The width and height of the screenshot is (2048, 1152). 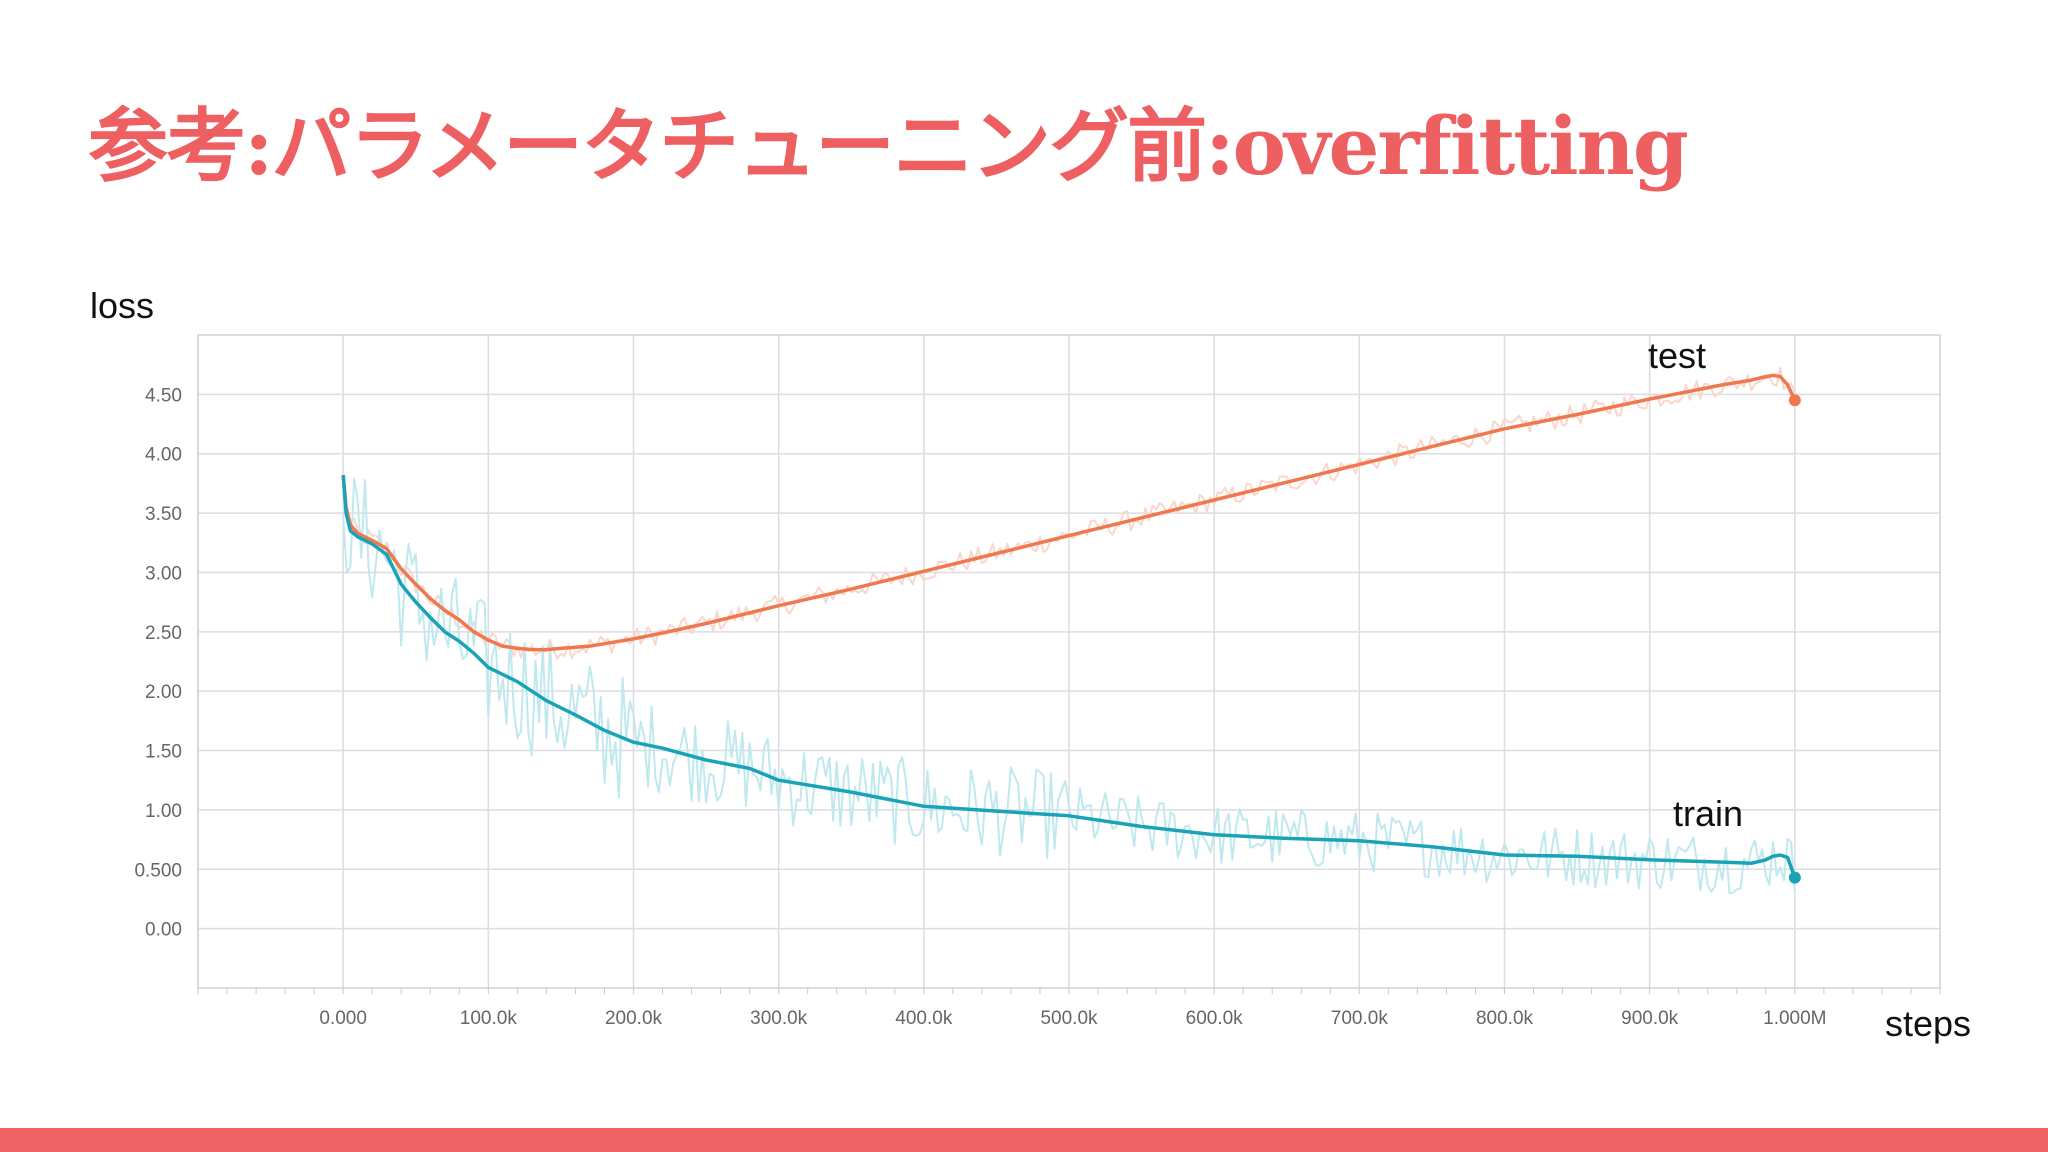 What do you see at coordinates (1069, 1018) in the screenshot?
I see `x-tick-label: 500.0k` at bounding box center [1069, 1018].